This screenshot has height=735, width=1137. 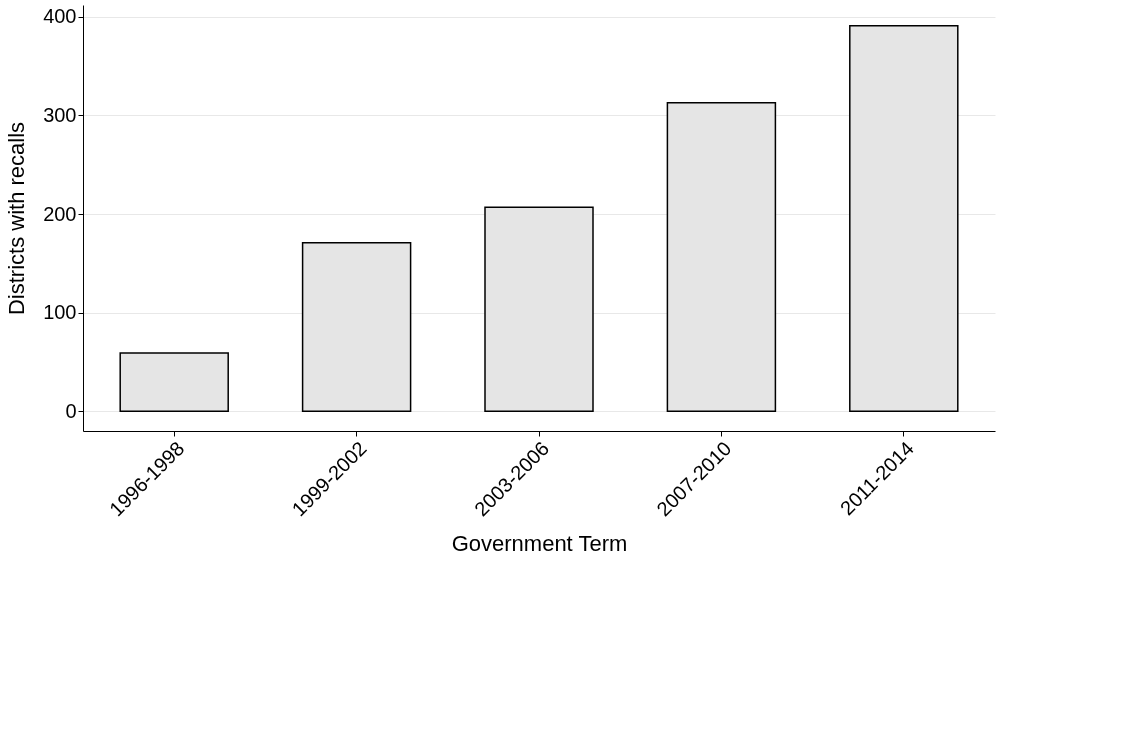 What do you see at coordinates (60, 213) in the screenshot?
I see `y-tick-label: 200` at bounding box center [60, 213].